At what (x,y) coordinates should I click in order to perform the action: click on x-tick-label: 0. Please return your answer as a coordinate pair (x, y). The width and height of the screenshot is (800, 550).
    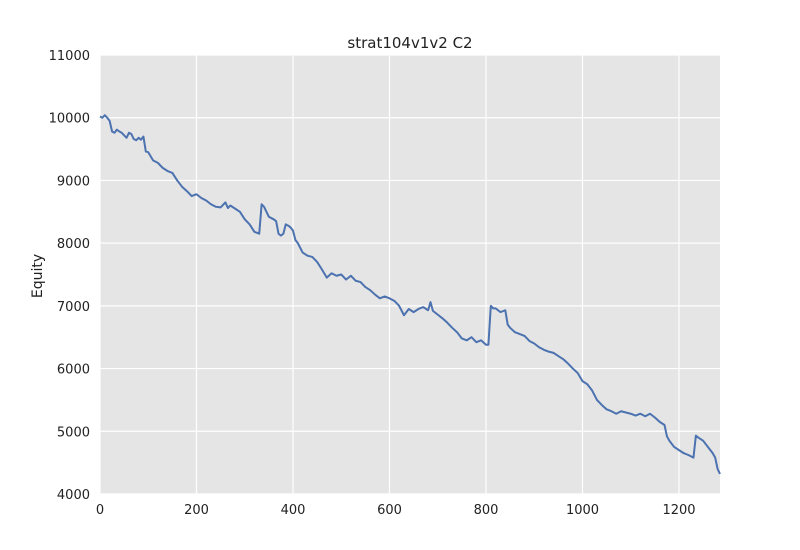
    Looking at the image, I should click on (100, 510).